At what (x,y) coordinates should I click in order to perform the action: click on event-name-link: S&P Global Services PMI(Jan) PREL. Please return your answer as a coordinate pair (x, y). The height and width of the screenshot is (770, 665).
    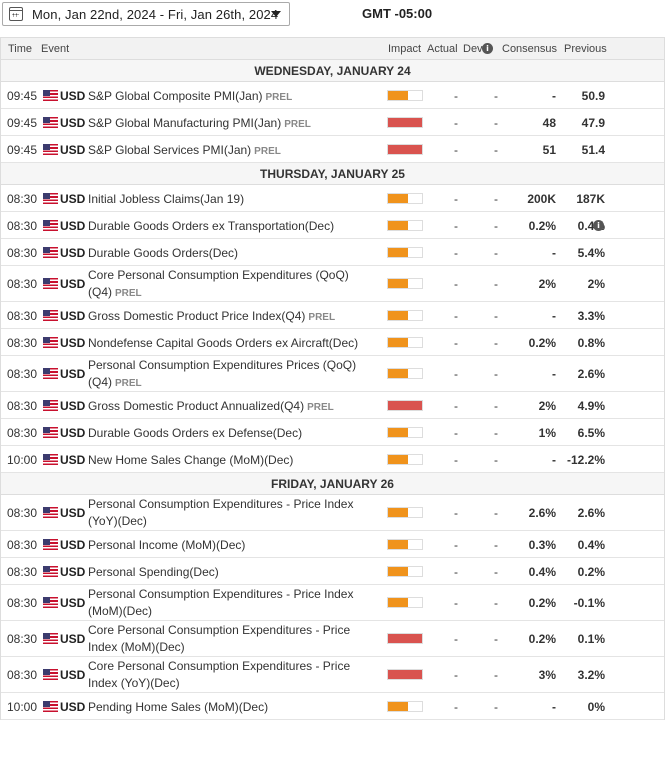
    Looking at the image, I should click on (234, 151).